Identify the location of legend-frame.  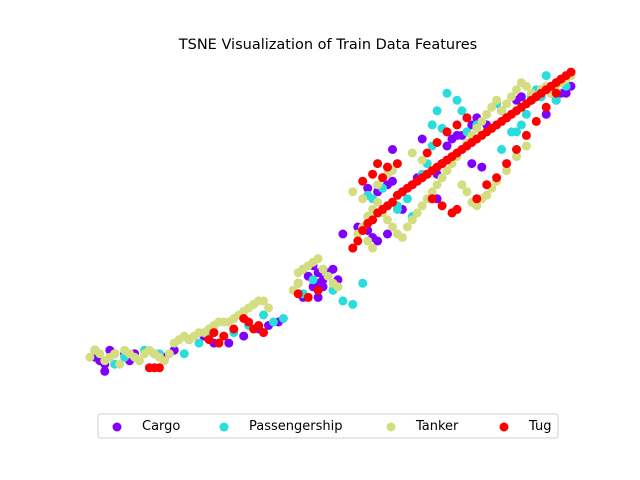
(328, 426).